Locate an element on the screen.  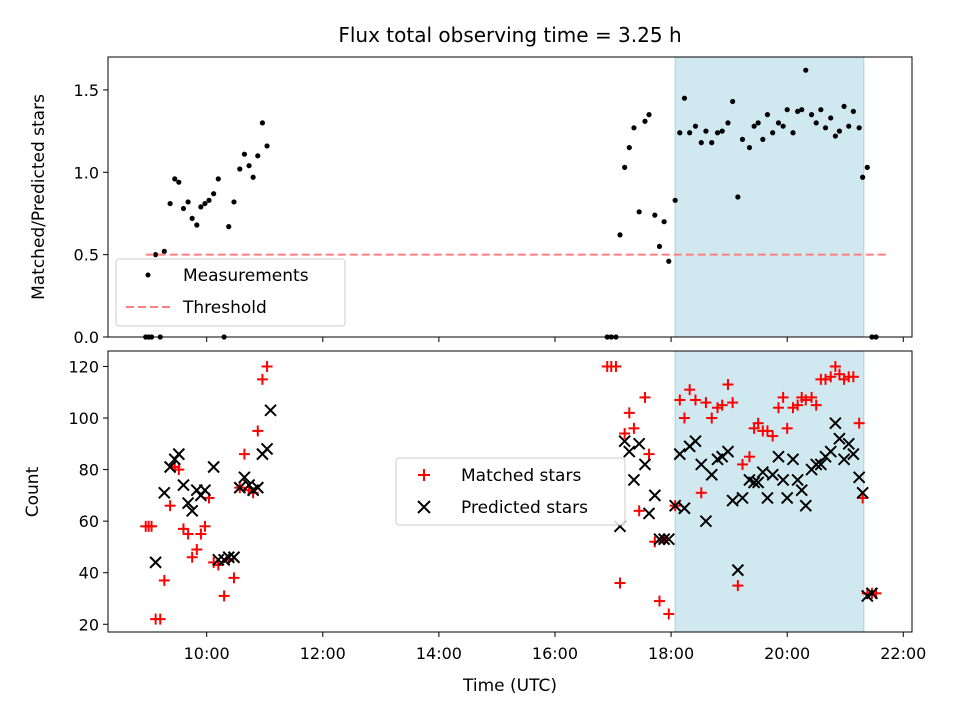
count-panel-legend-box is located at coordinates (510, 491).